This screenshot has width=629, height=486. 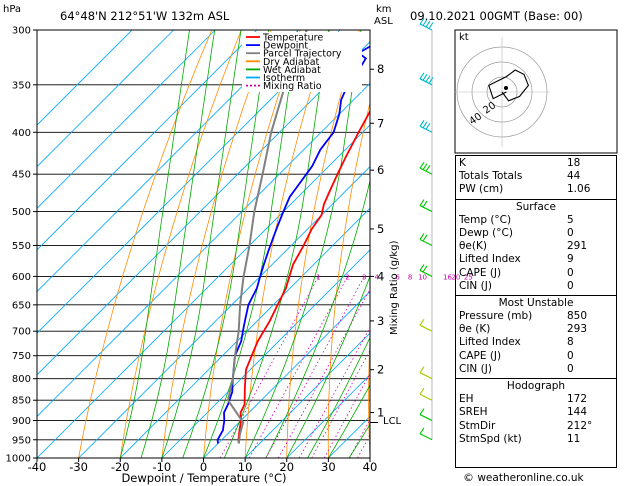 I want to click on index-label: StmSpd (kt), so click(x=490, y=438).